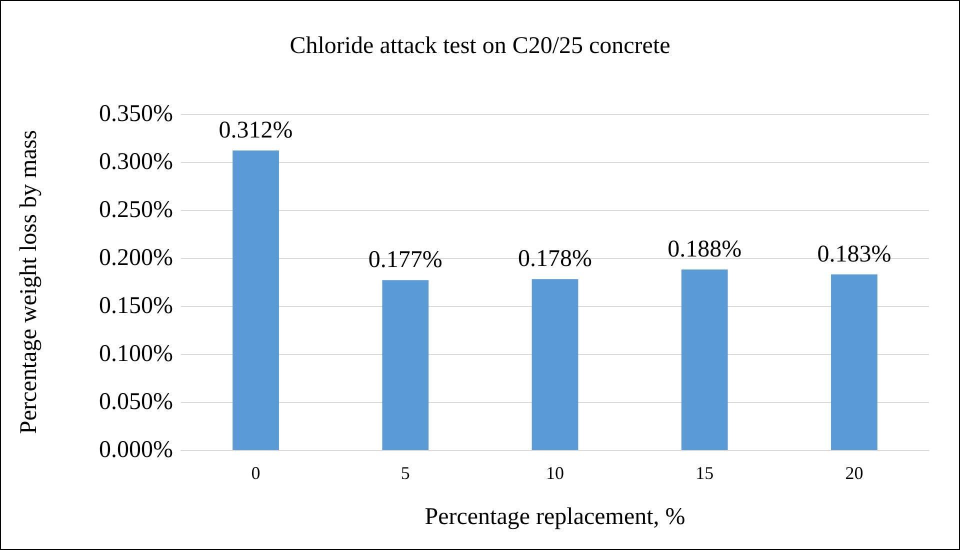 The image size is (960, 550). What do you see at coordinates (136, 450) in the screenshot?
I see `y-tick-label: 0.000%` at bounding box center [136, 450].